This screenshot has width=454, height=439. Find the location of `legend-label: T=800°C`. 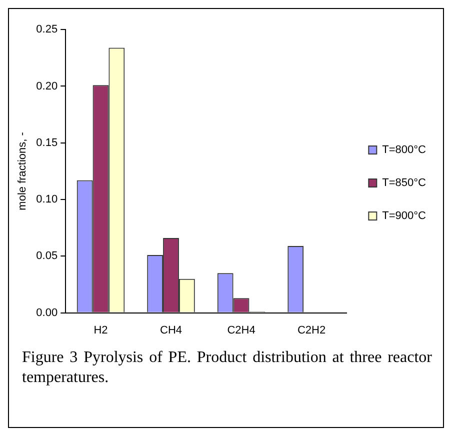

legend-label: T=800°C is located at coordinates (404, 150).